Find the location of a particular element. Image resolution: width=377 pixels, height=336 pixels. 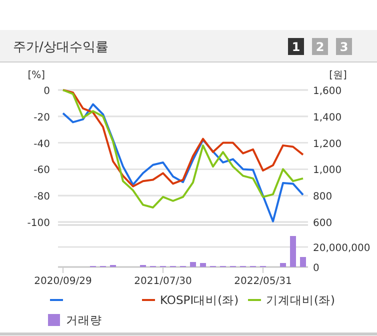

legend-label: KOSPI대비(좌) is located at coordinates (199, 300).